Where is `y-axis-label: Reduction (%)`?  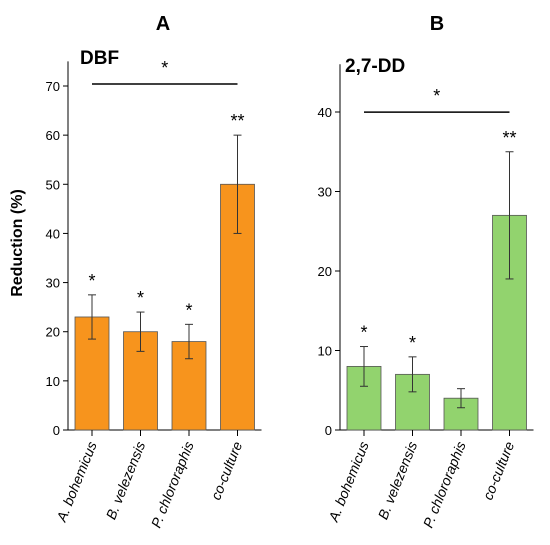
y-axis-label: Reduction (%) is located at coordinates (17, 243).